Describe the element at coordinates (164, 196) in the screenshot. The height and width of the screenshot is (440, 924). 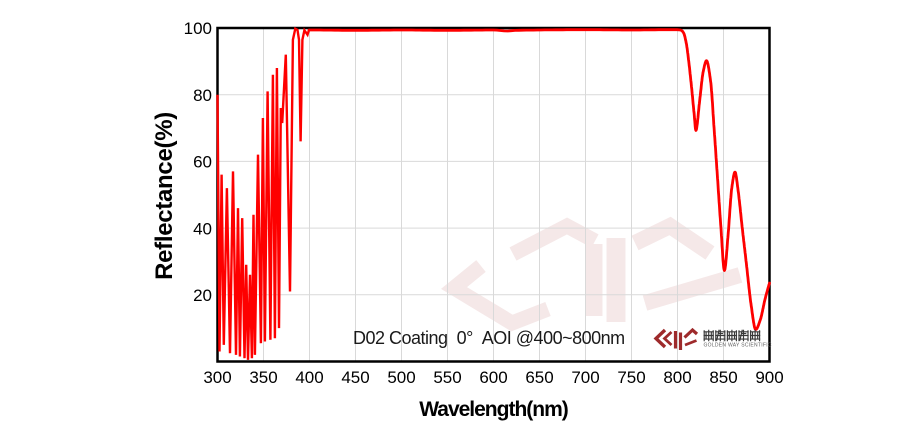
I see `svg-text: Reflectance(%)` at that location.